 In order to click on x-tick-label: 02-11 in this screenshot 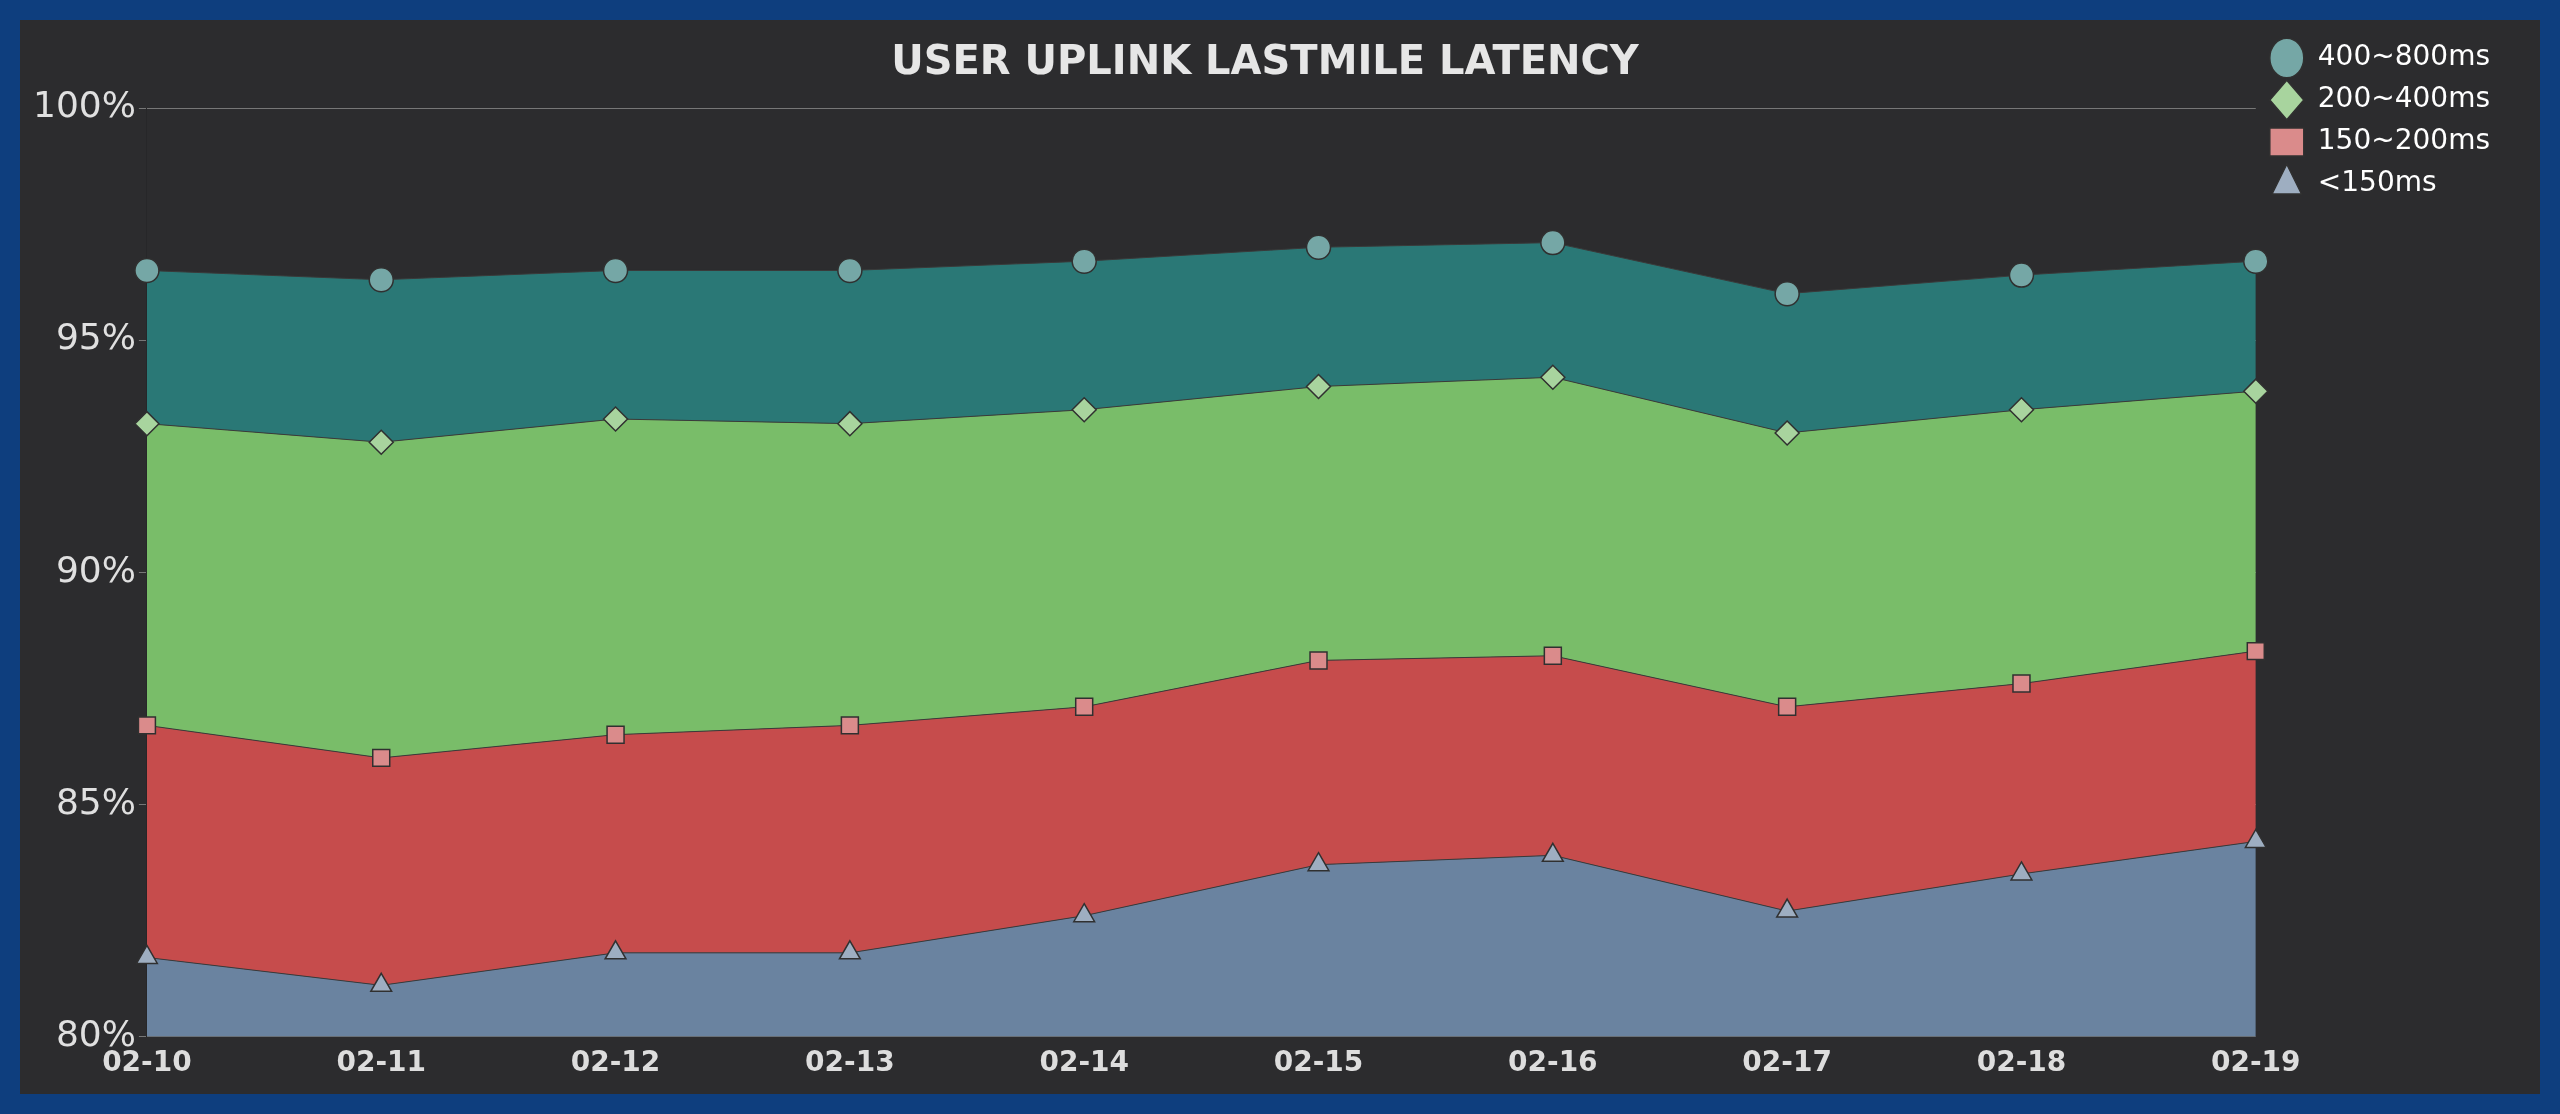, I will do `click(381, 1062)`.